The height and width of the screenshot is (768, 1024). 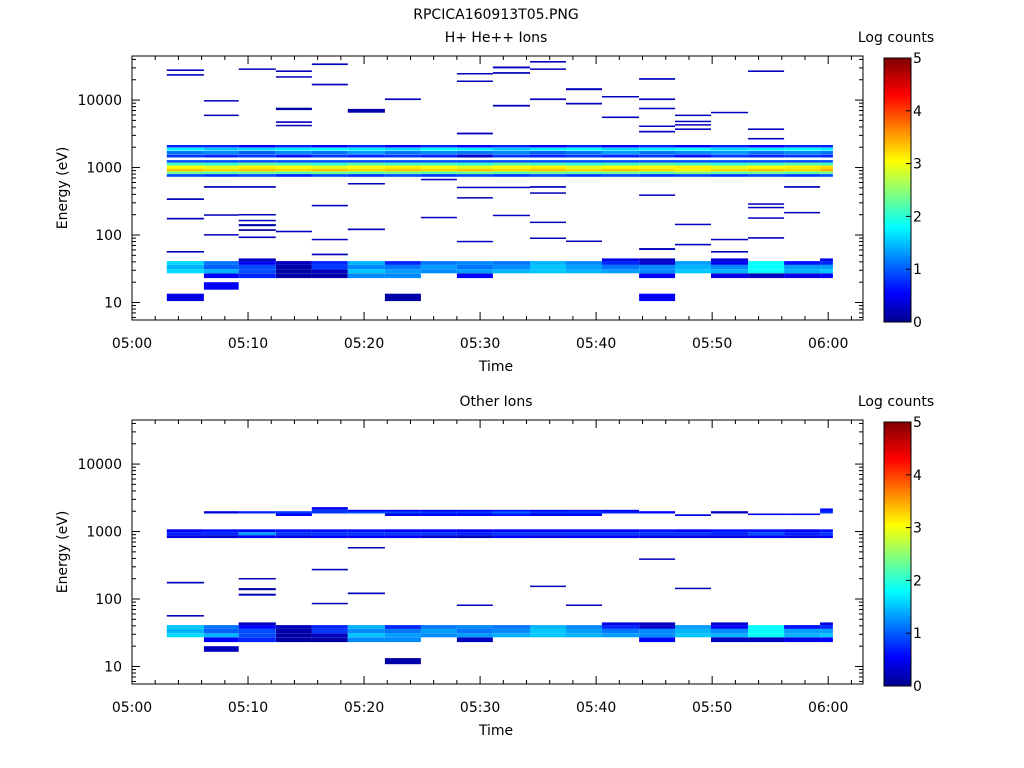 What do you see at coordinates (495, 731) in the screenshot?
I see `panel2-xlabel: Time` at bounding box center [495, 731].